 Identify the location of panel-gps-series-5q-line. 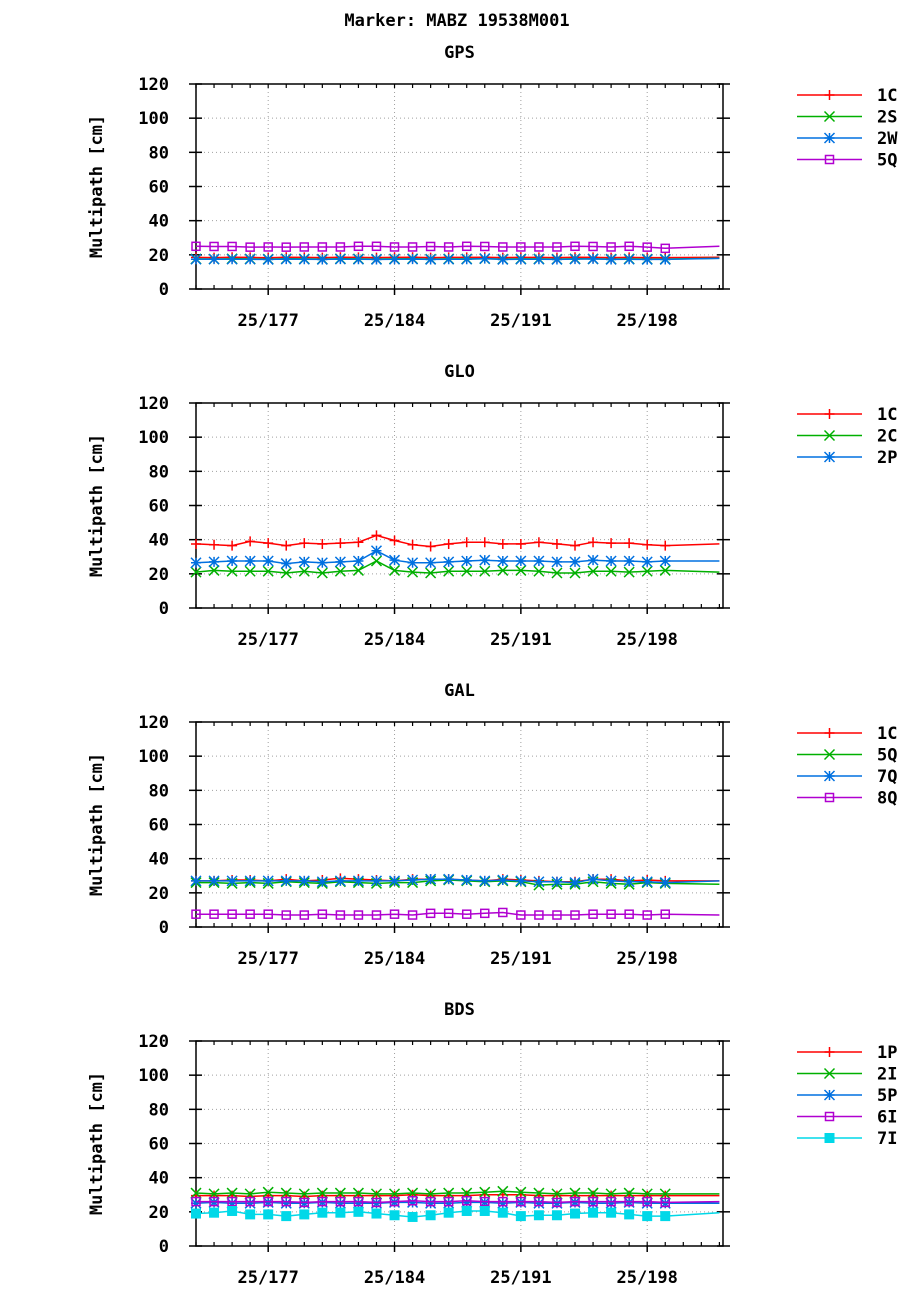
(457, 247).